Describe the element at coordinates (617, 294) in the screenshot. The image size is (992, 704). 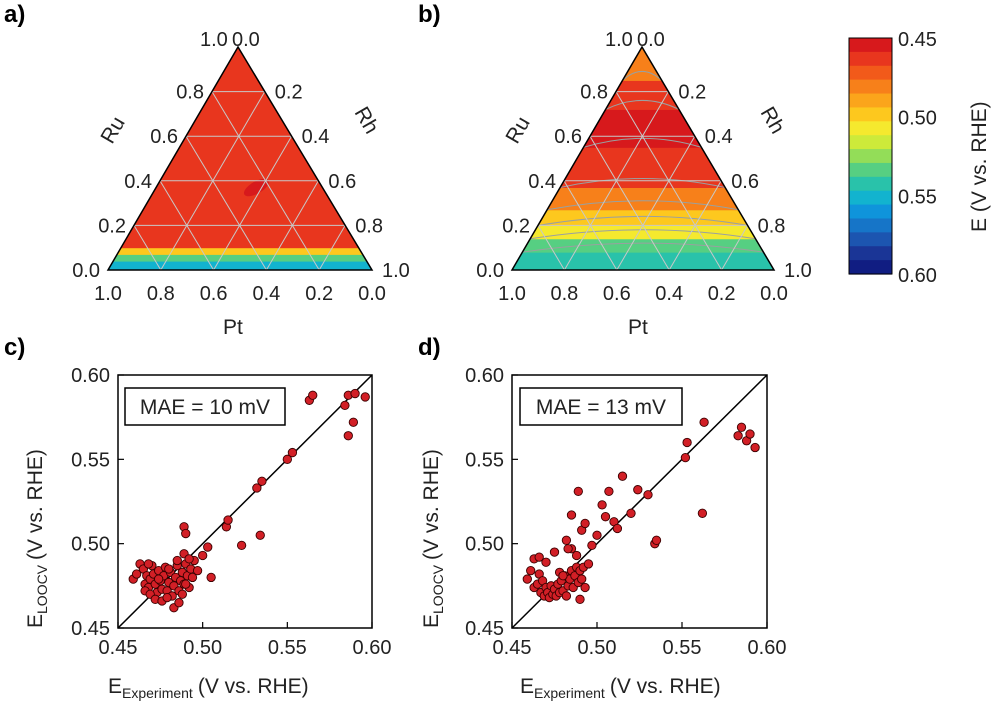
I see `ternary-pt-tick-label: 0.6` at that location.